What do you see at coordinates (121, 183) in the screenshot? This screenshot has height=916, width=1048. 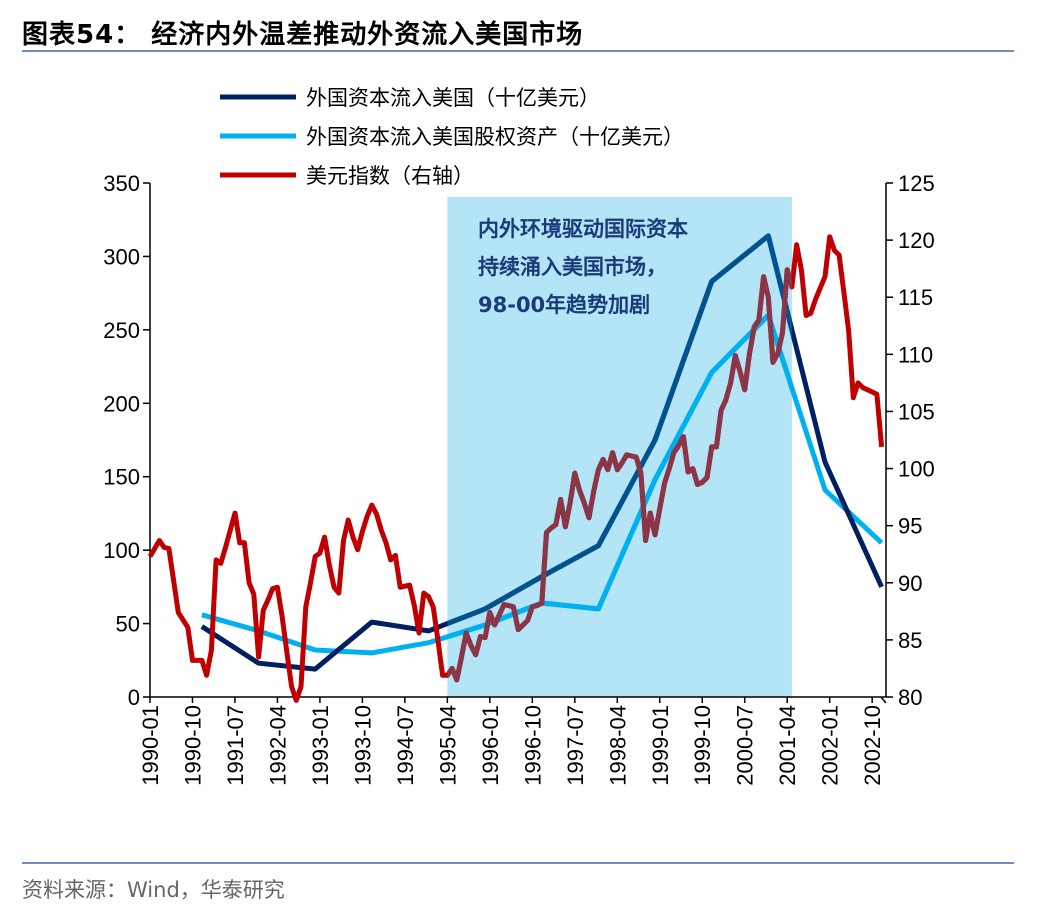 I see `left-y-tick-label: 350` at bounding box center [121, 183].